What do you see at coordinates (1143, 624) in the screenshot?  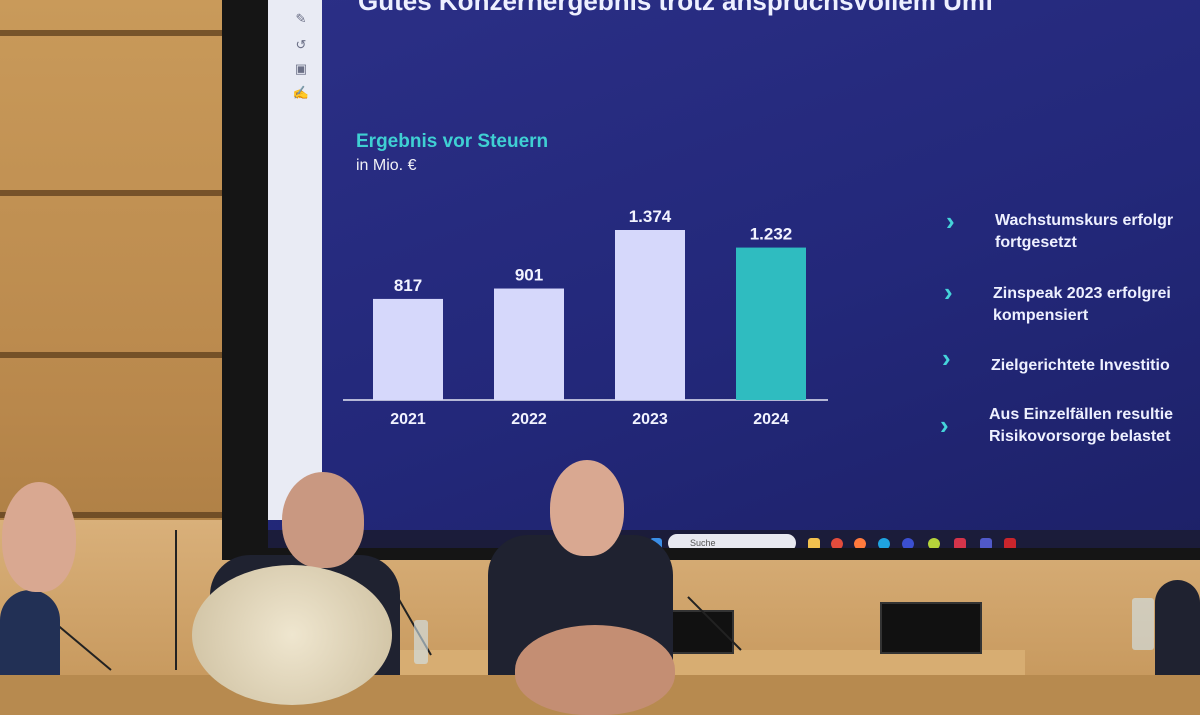 I see `water-carafe` at bounding box center [1143, 624].